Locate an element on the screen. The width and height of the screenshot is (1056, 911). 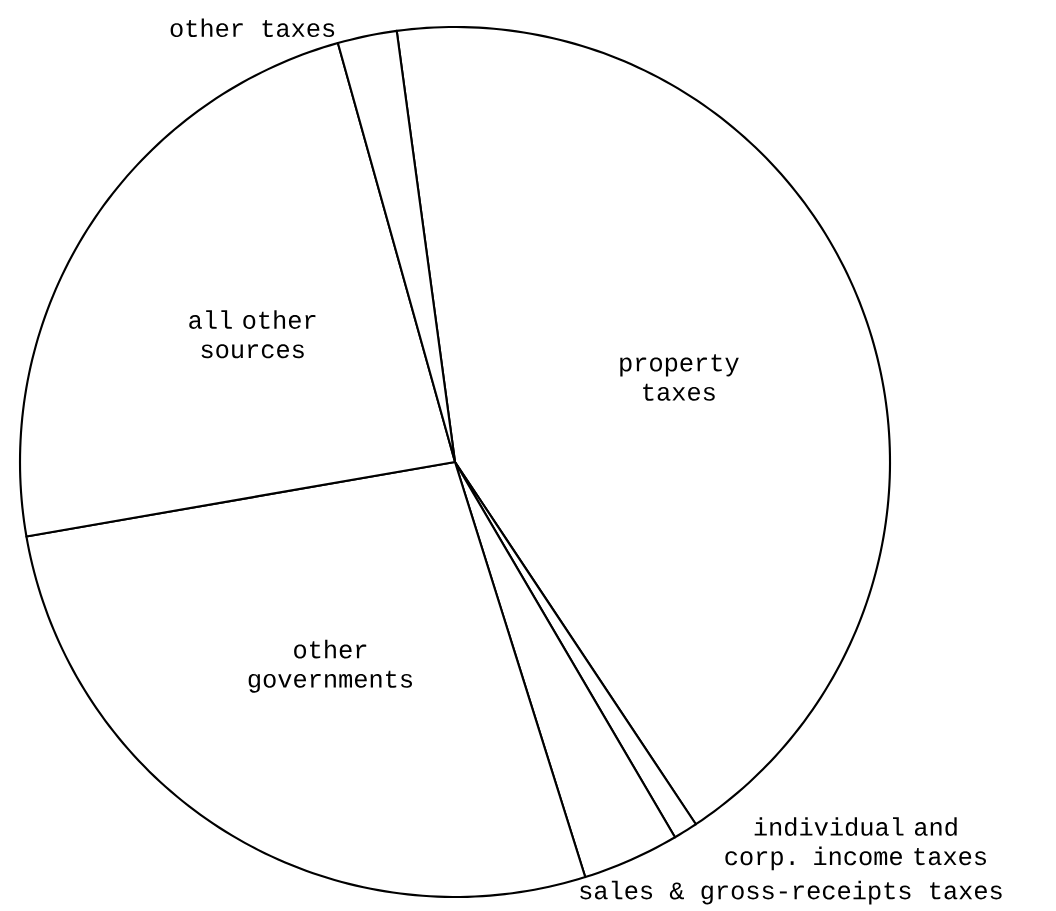
slice-label: sales & gross-receipts taxes is located at coordinates (791, 892).